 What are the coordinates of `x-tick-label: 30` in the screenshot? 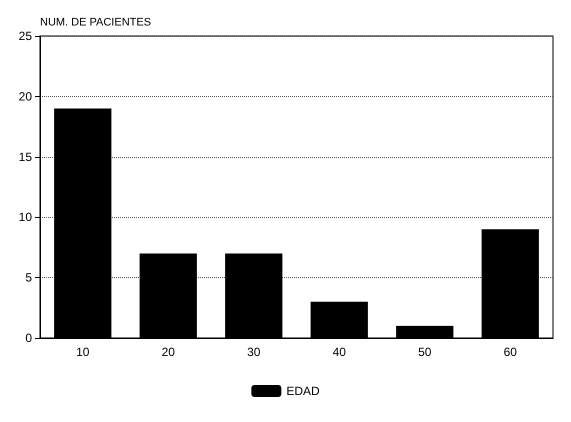 It's located at (254, 352).